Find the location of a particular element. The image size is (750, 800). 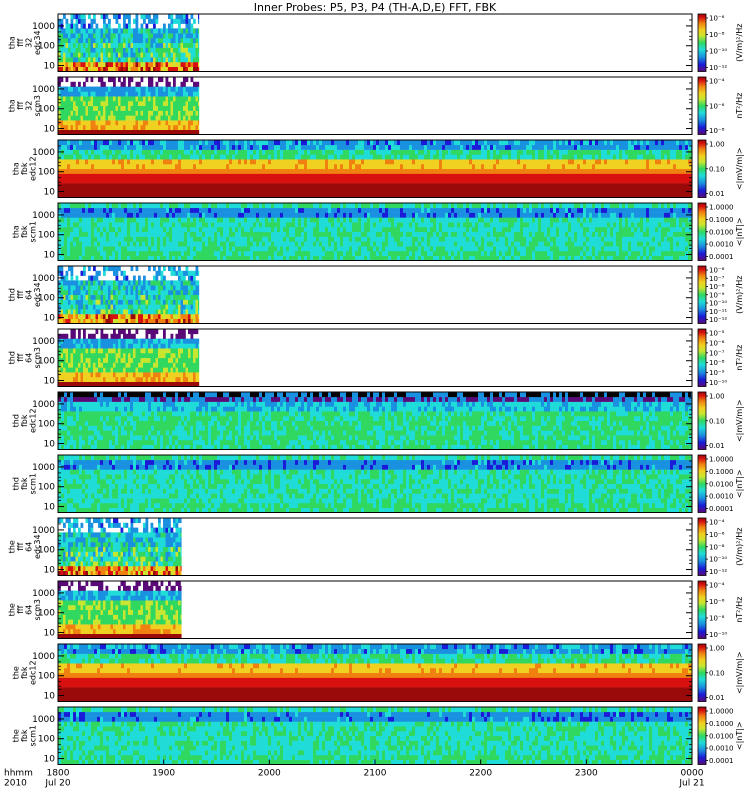

x-tick-label: 0000 is located at coordinates (692, 774).